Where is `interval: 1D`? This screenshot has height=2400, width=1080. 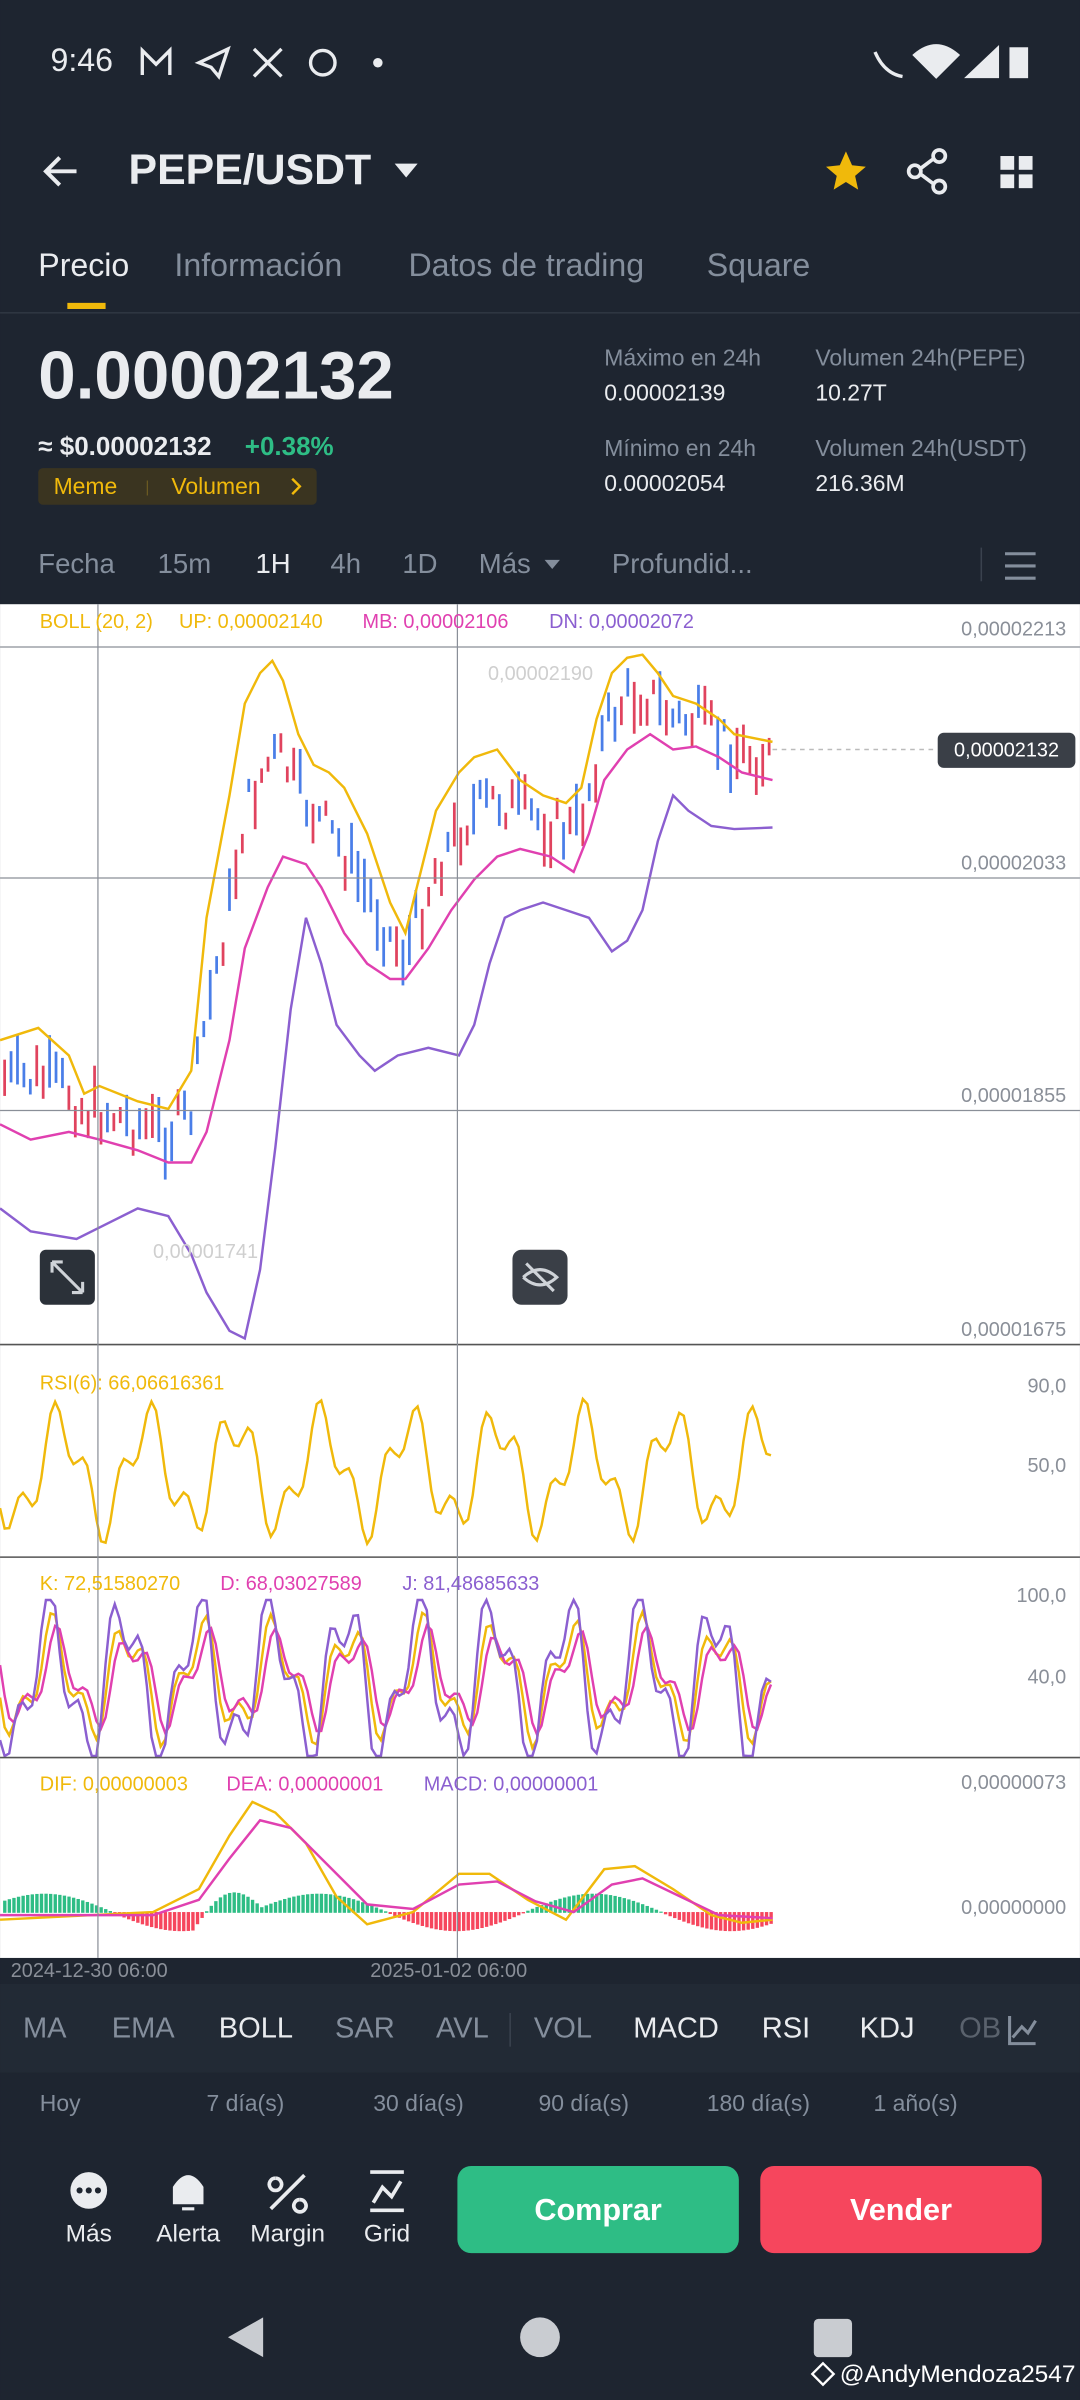 interval: 1D is located at coordinates (419, 563).